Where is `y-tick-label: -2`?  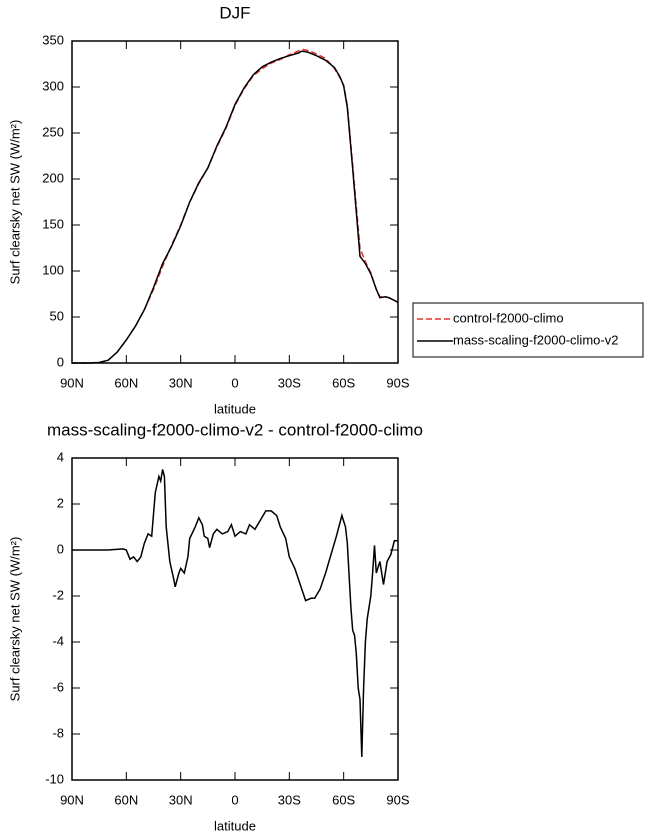
y-tick-label: -2 is located at coordinates (58, 594).